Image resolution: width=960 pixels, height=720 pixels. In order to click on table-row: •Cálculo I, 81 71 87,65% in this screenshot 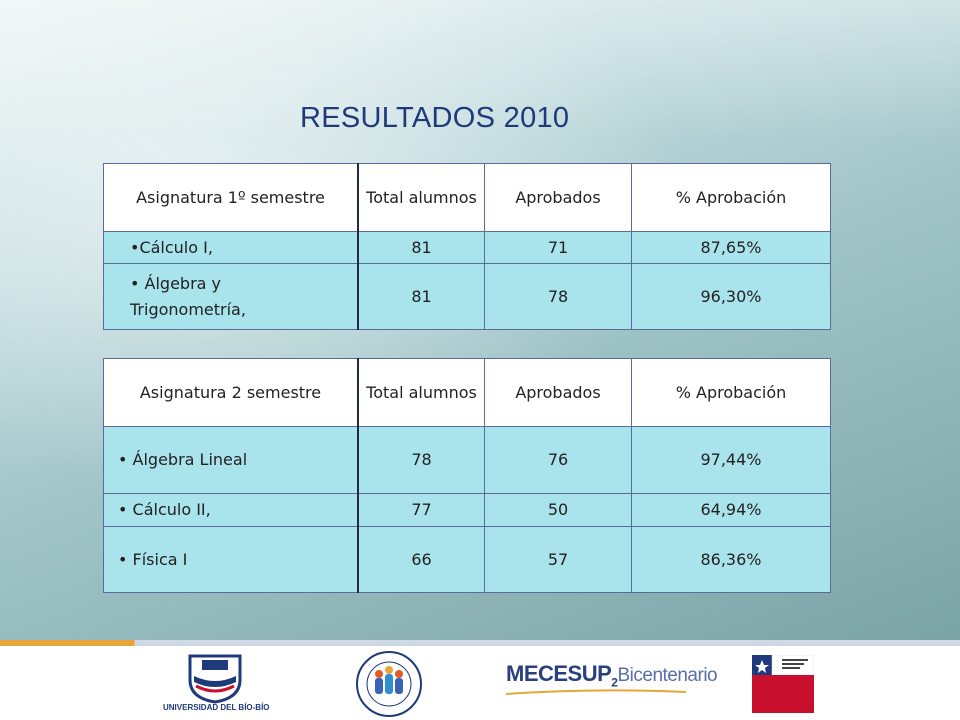, I will do `click(467, 247)`.